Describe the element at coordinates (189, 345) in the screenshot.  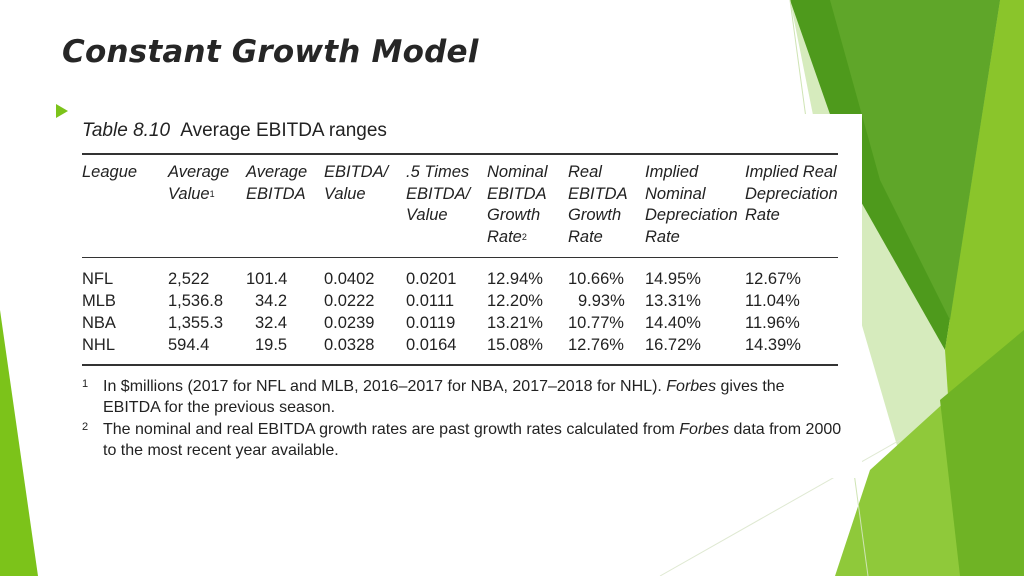
I see `cell-average-value: 594.4` at that location.